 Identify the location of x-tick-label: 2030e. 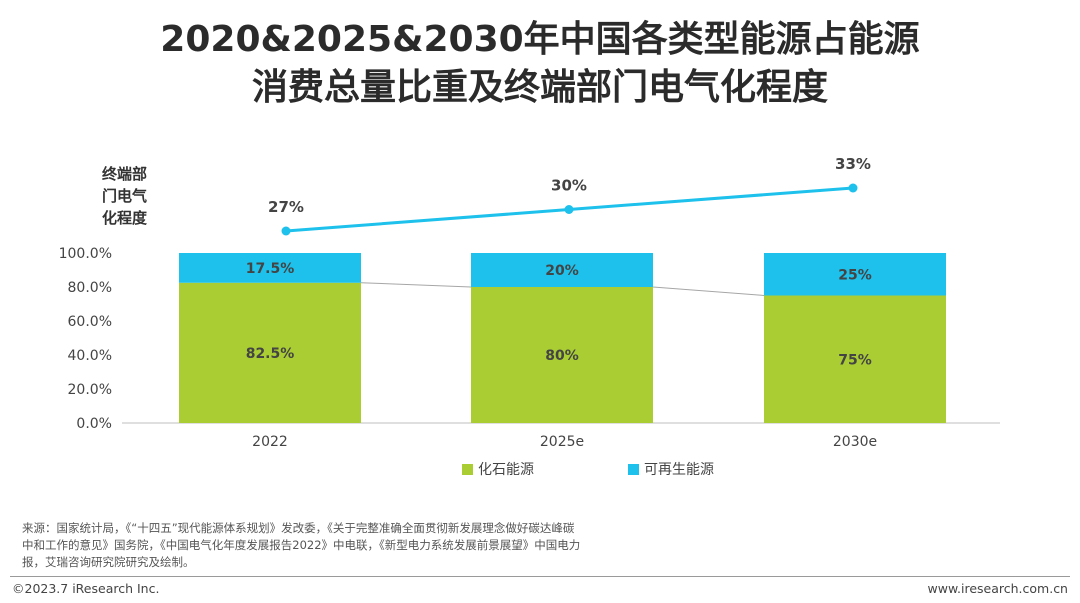
(855, 442).